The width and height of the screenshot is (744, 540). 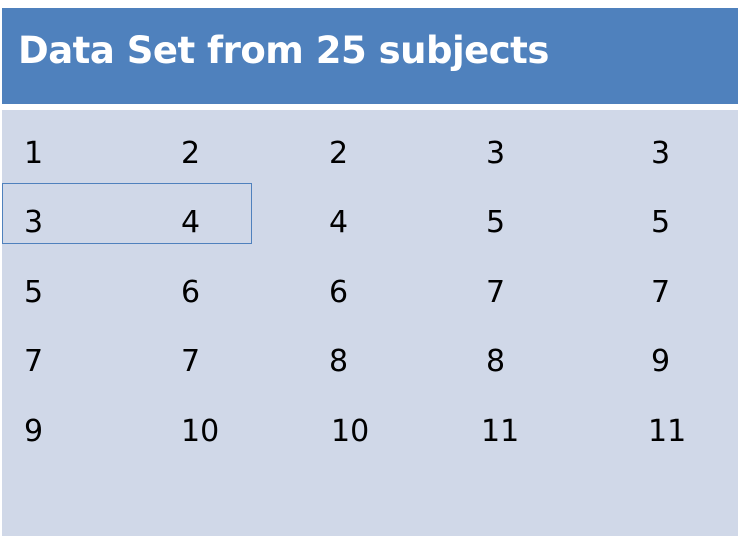 I want to click on highlight-box, so click(x=127, y=213).